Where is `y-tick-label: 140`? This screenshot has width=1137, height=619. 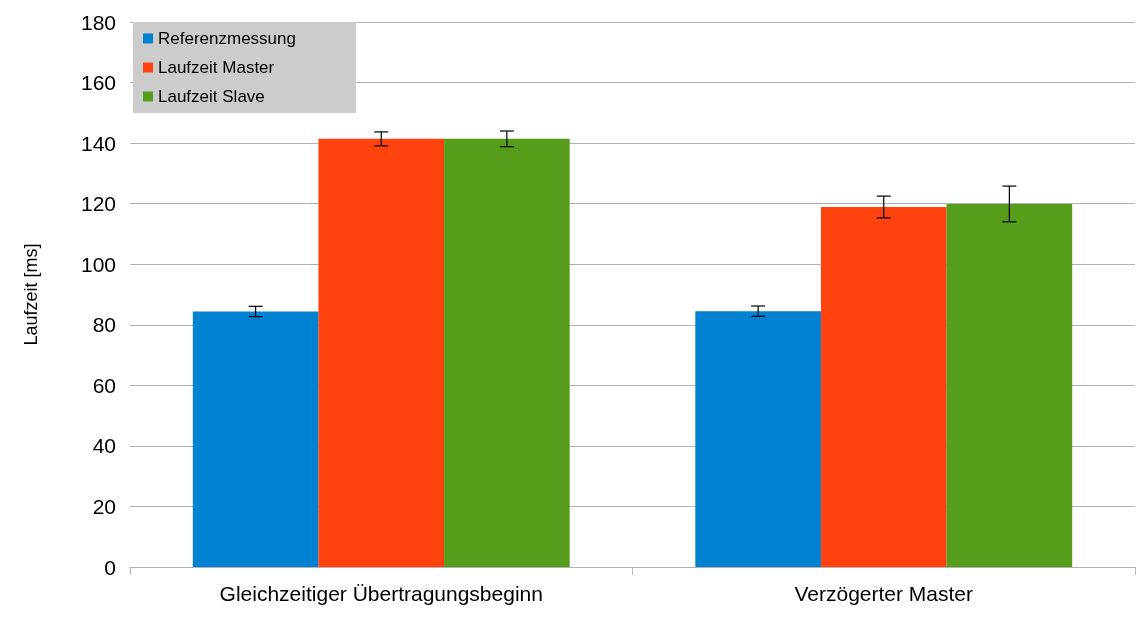 y-tick-label: 140 is located at coordinates (98, 143).